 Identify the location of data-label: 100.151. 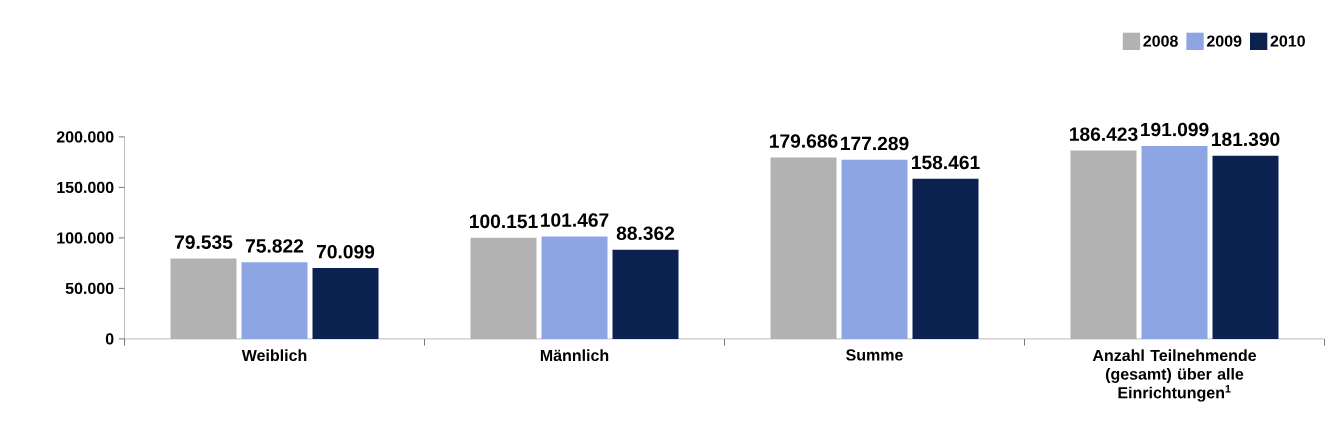
(504, 221).